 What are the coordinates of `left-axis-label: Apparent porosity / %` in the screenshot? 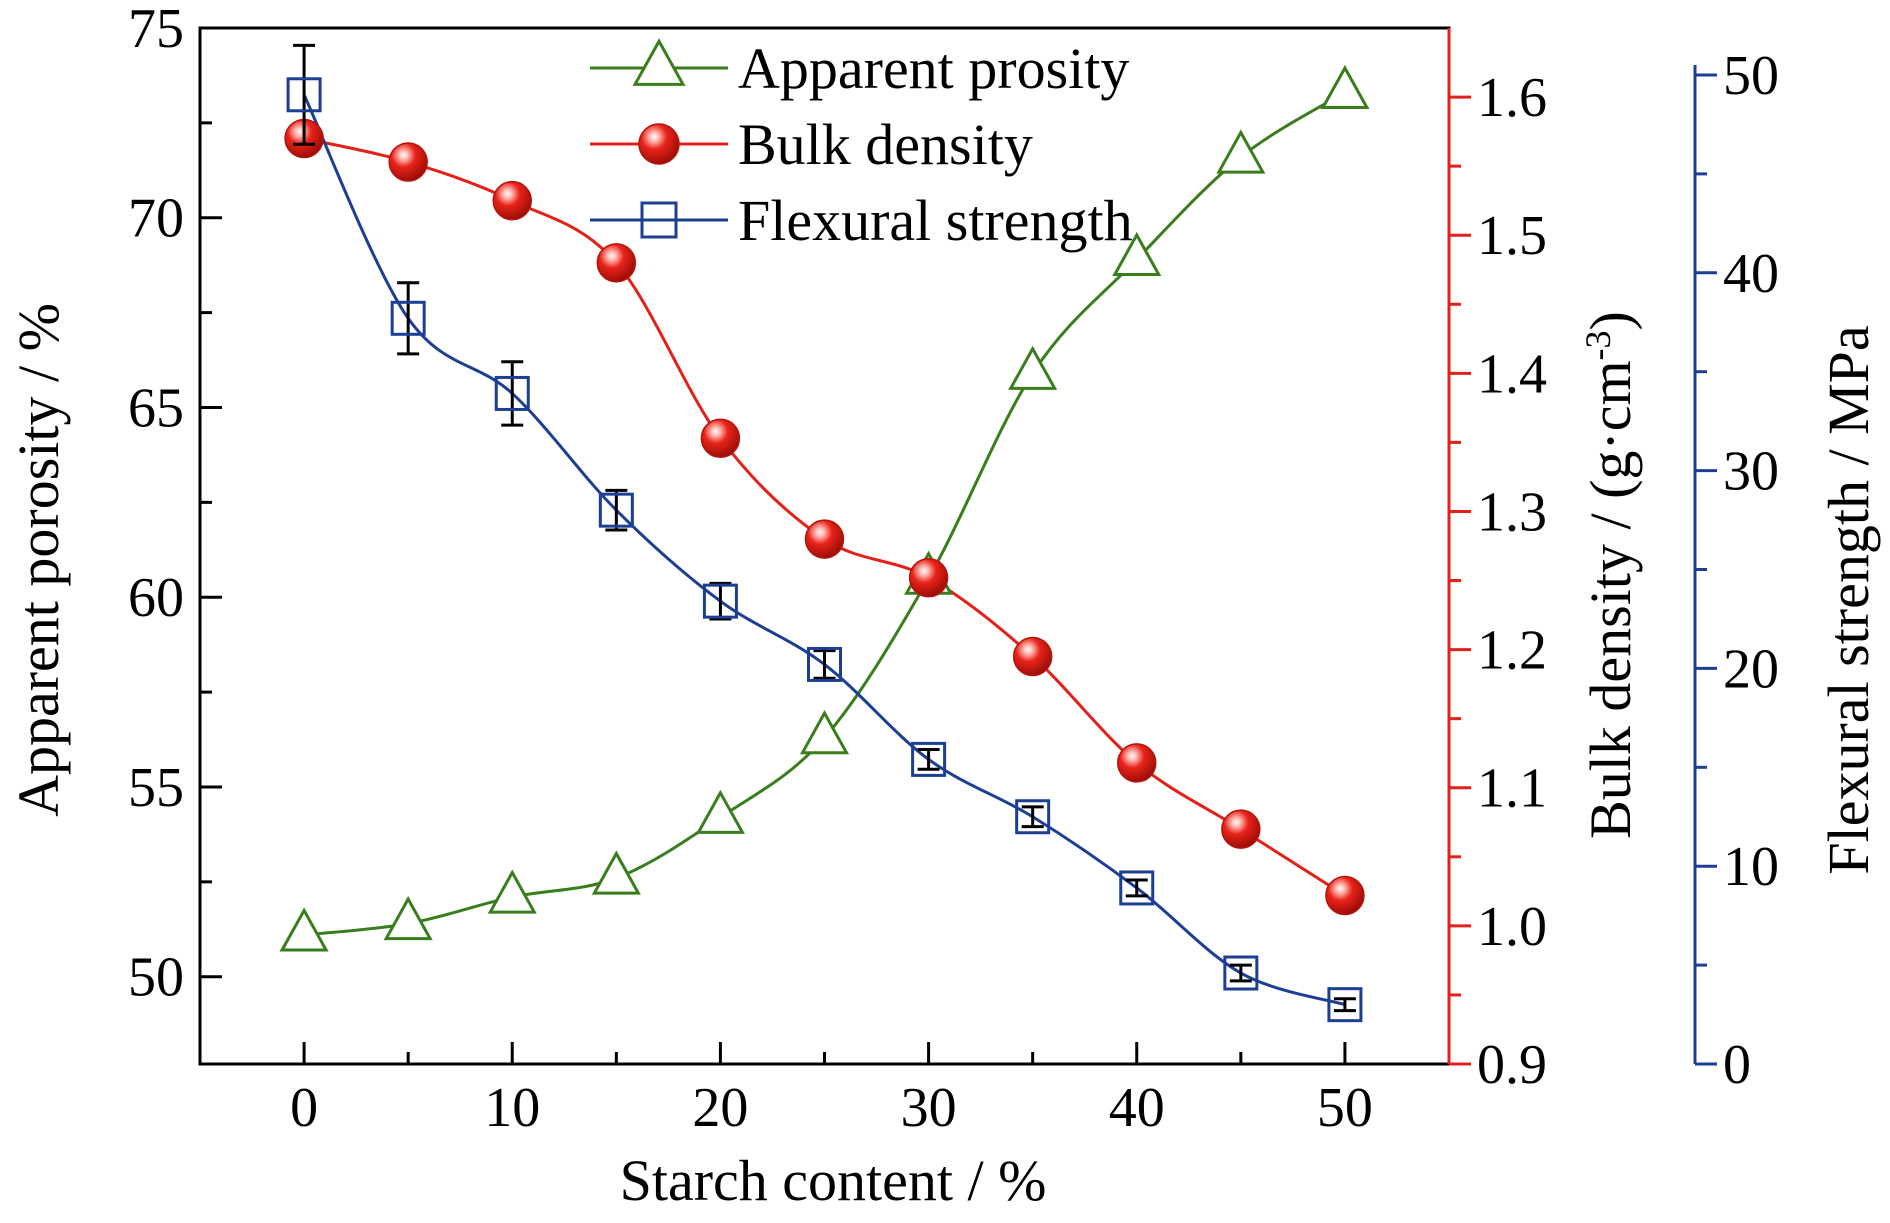 It's located at (38, 560).